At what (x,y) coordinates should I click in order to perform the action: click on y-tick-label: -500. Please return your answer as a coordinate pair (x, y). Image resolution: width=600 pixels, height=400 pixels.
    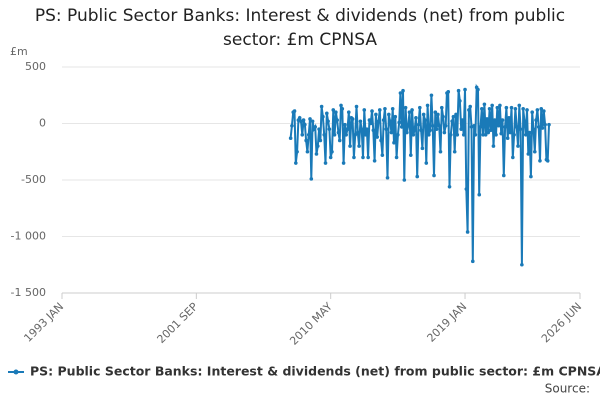
    Looking at the image, I should click on (33, 179).